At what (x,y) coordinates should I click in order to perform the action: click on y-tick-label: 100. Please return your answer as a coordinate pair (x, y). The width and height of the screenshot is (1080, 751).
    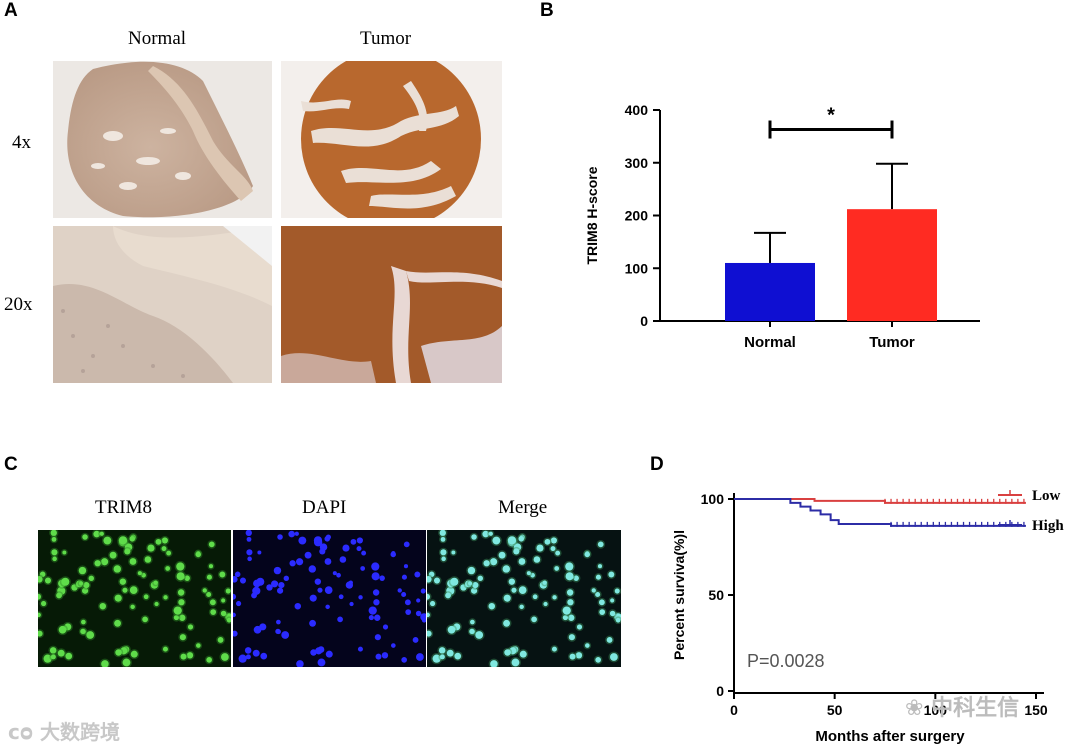
    Looking at the image, I should click on (637, 268).